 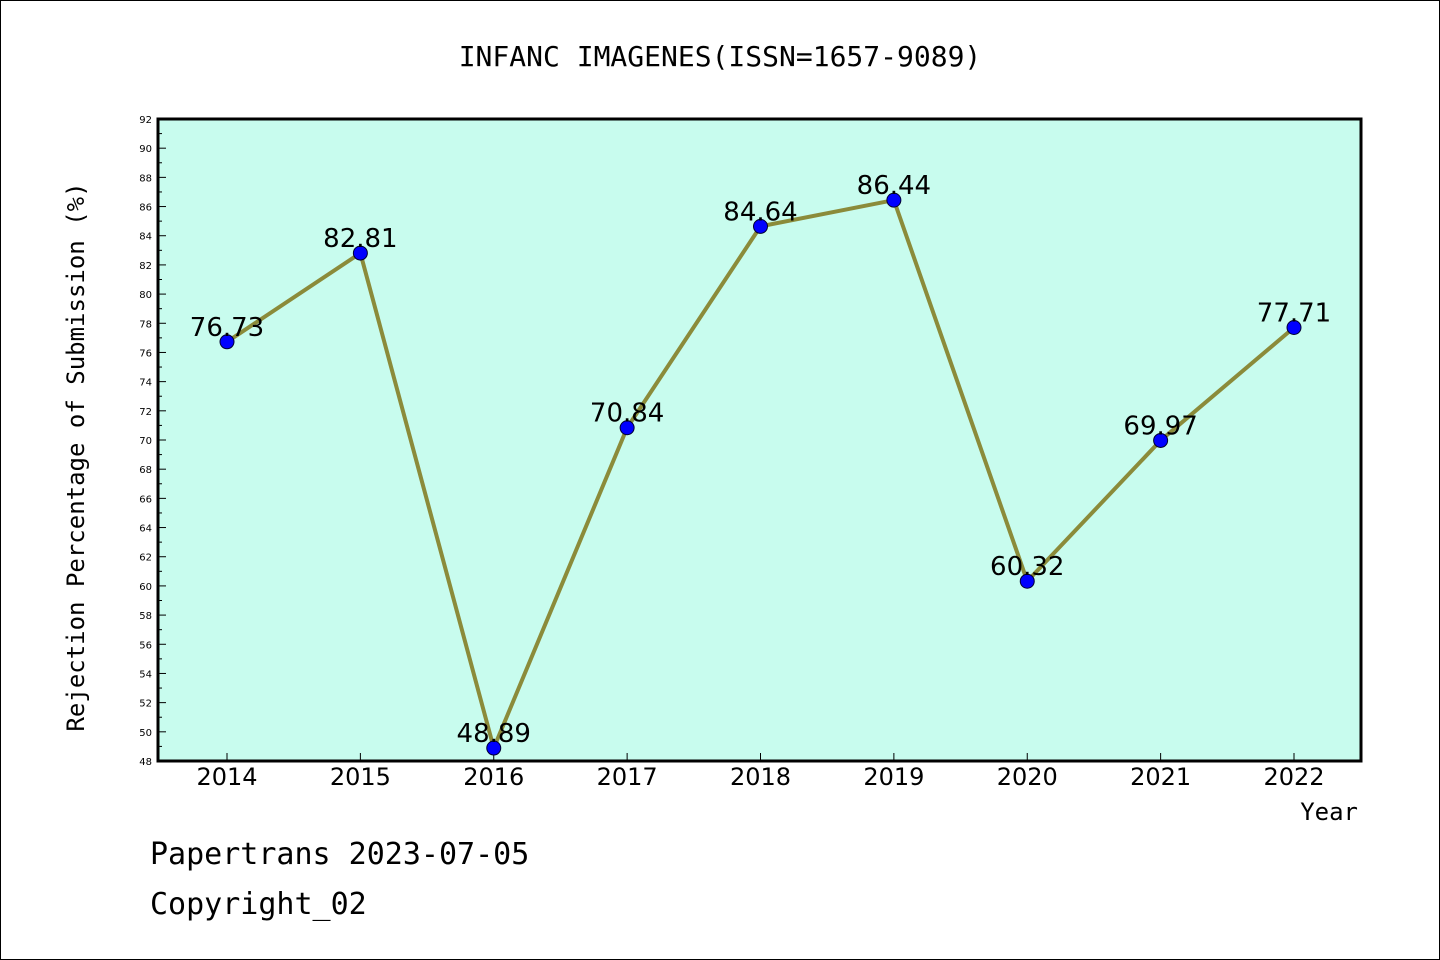 I want to click on y-tick-label: 84, so click(x=145, y=237).